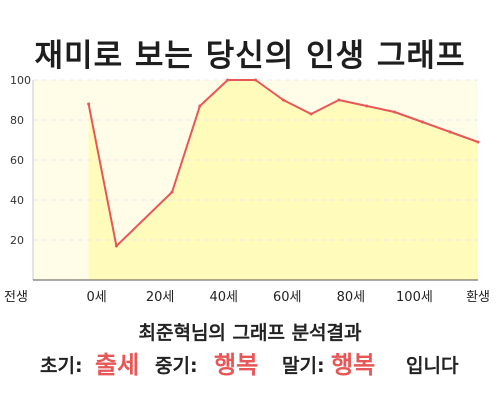 The image size is (500, 400). Describe the element at coordinates (17, 160) in the screenshot. I see `y-tick-label: 60` at that location.